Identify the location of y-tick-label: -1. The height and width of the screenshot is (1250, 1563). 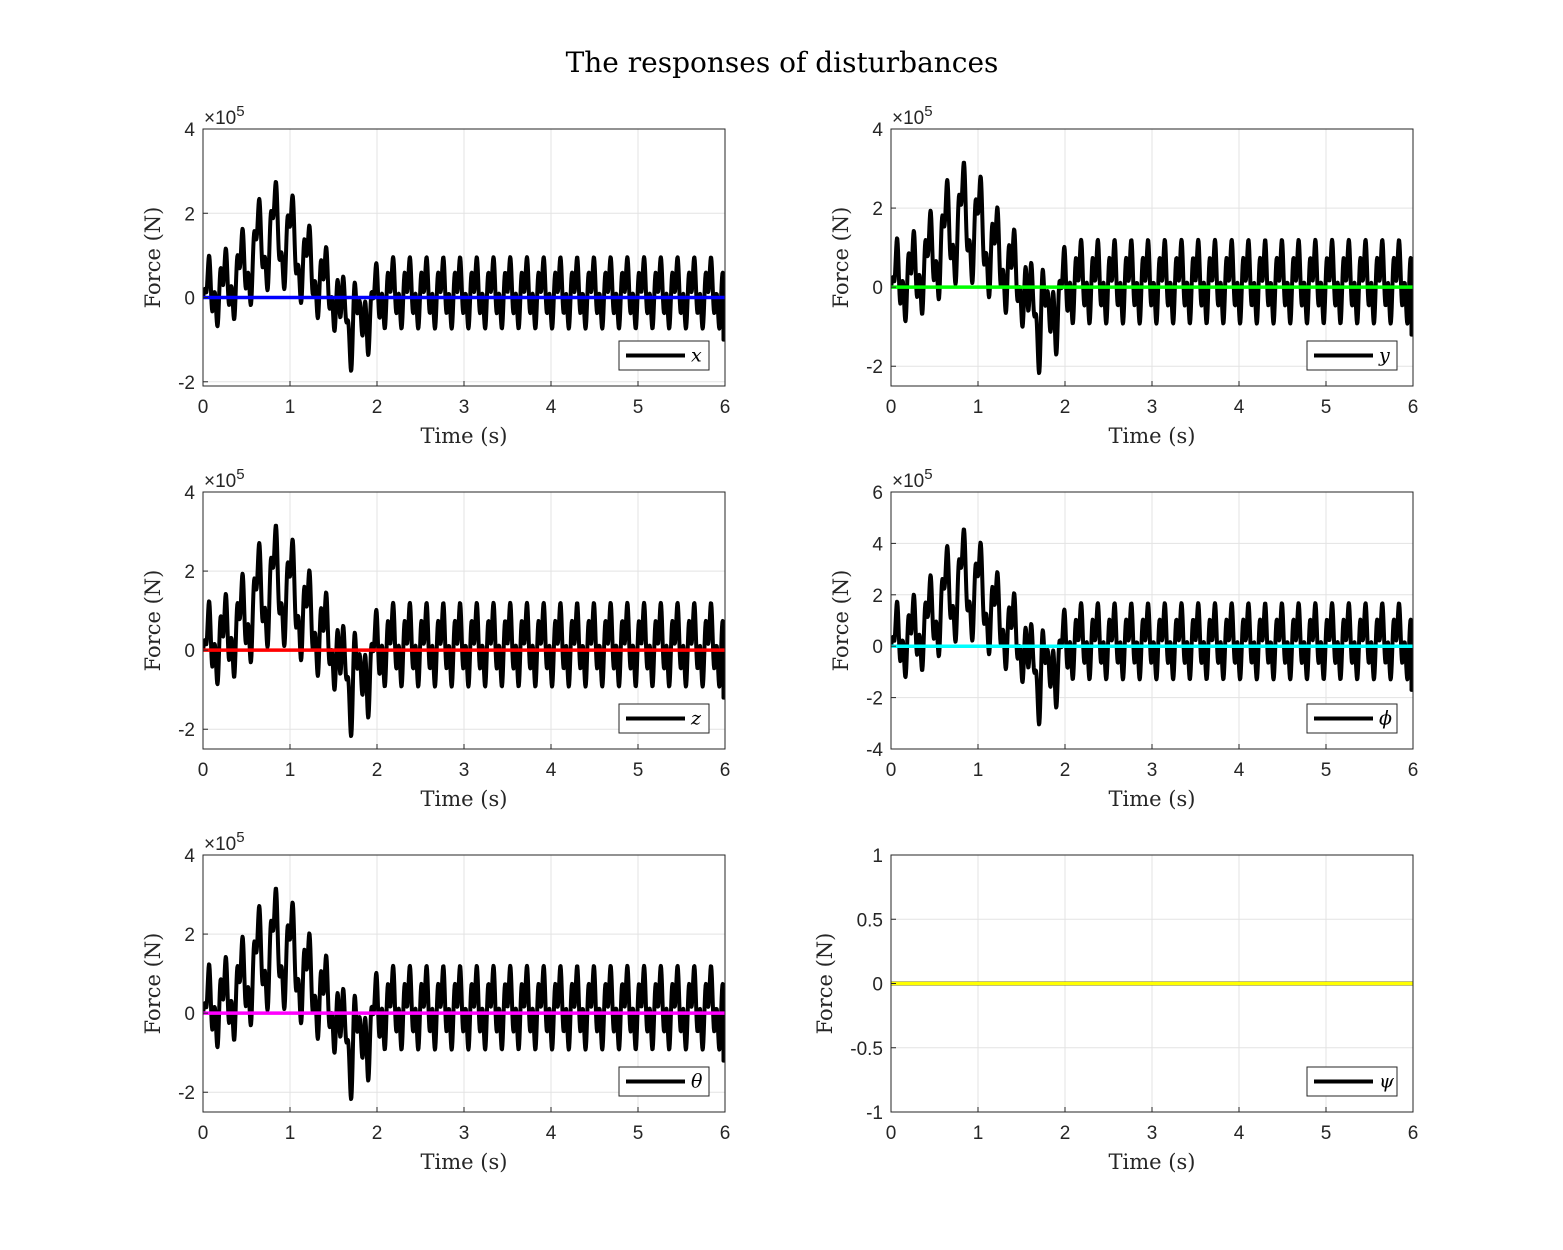
(874, 1113).